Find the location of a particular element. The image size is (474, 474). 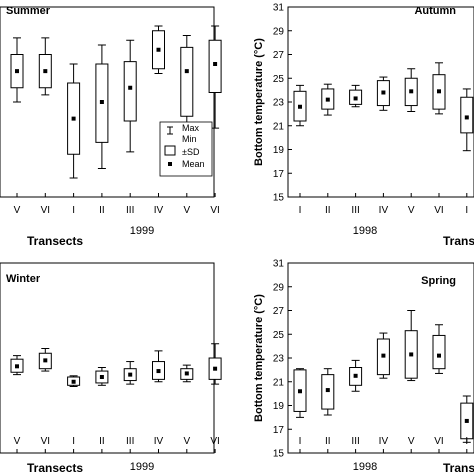

y-tick-label: 19 is located at coordinates (279, 150).